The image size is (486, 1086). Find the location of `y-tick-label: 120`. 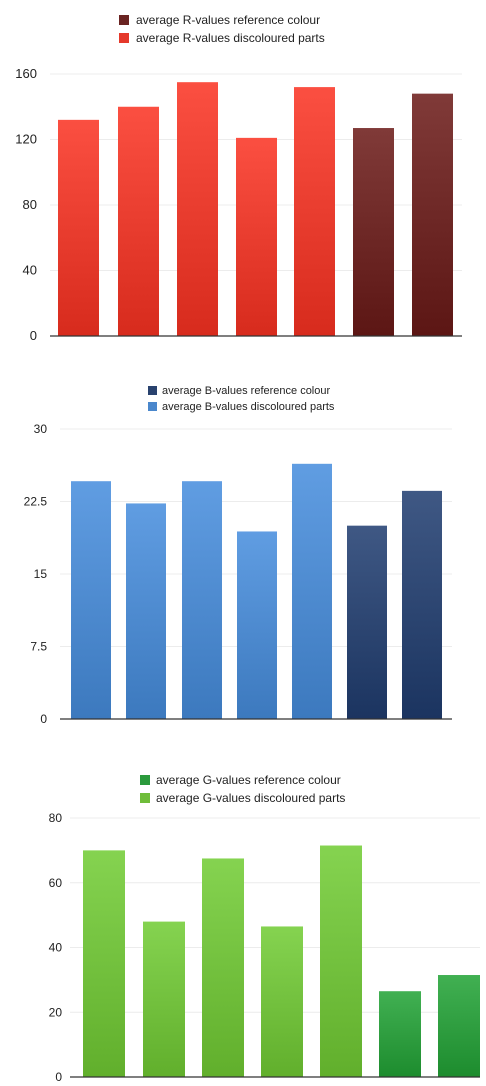

y-tick-label: 120 is located at coordinates (26, 139).